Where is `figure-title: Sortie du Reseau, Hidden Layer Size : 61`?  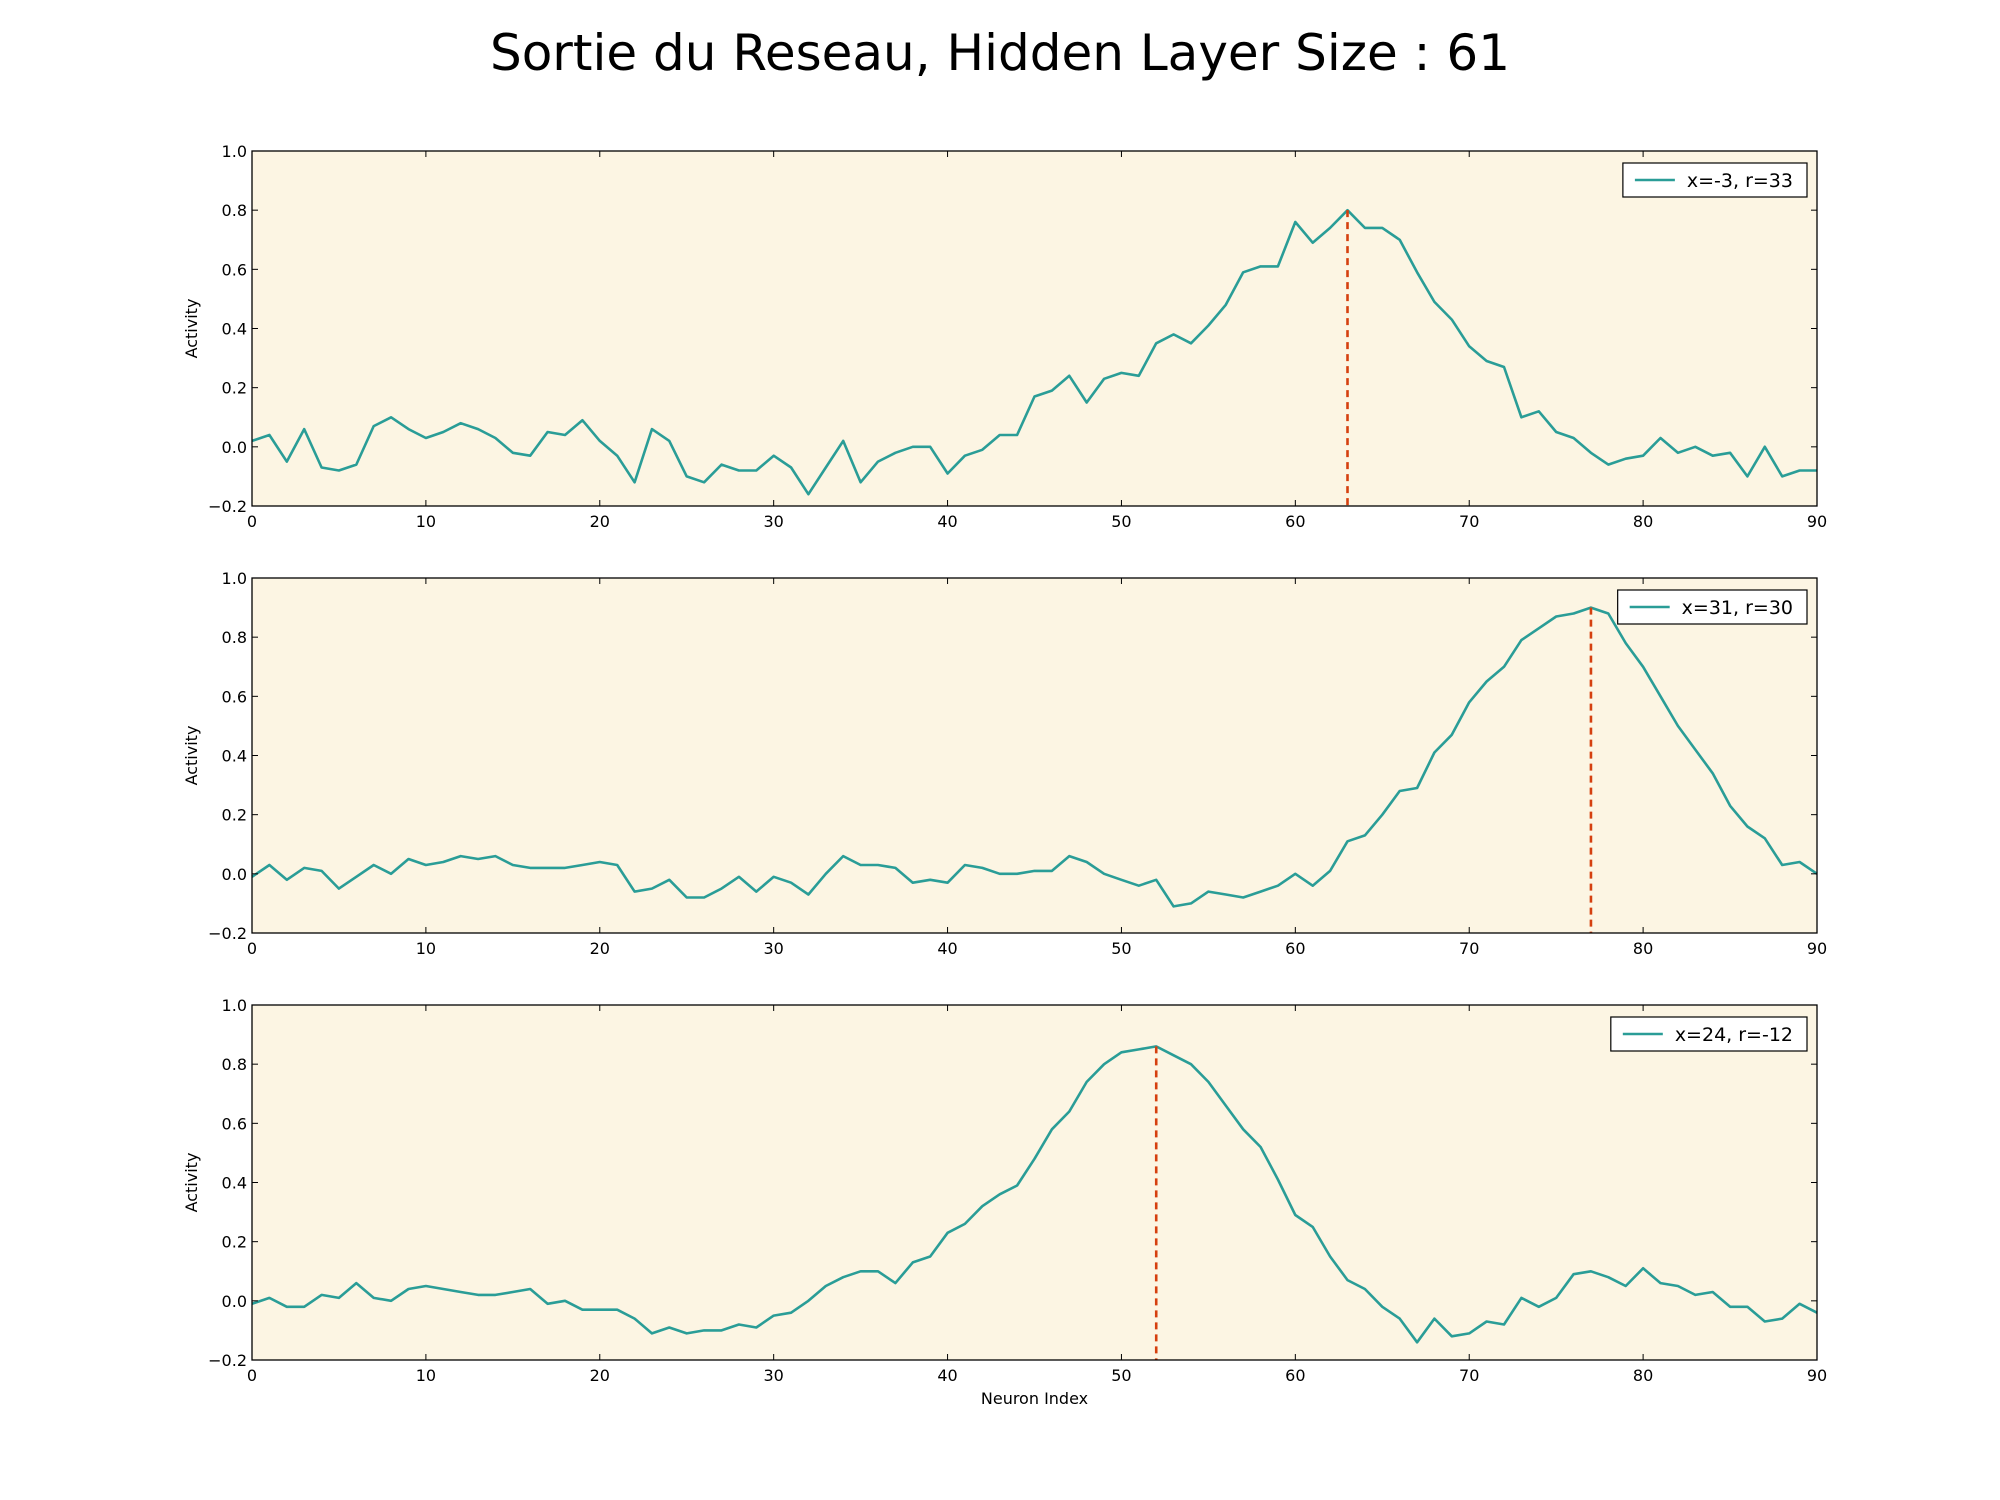 figure-title: Sortie du Reseau, Hidden Layer Size : 61 is located at coordinates (1000, 53).